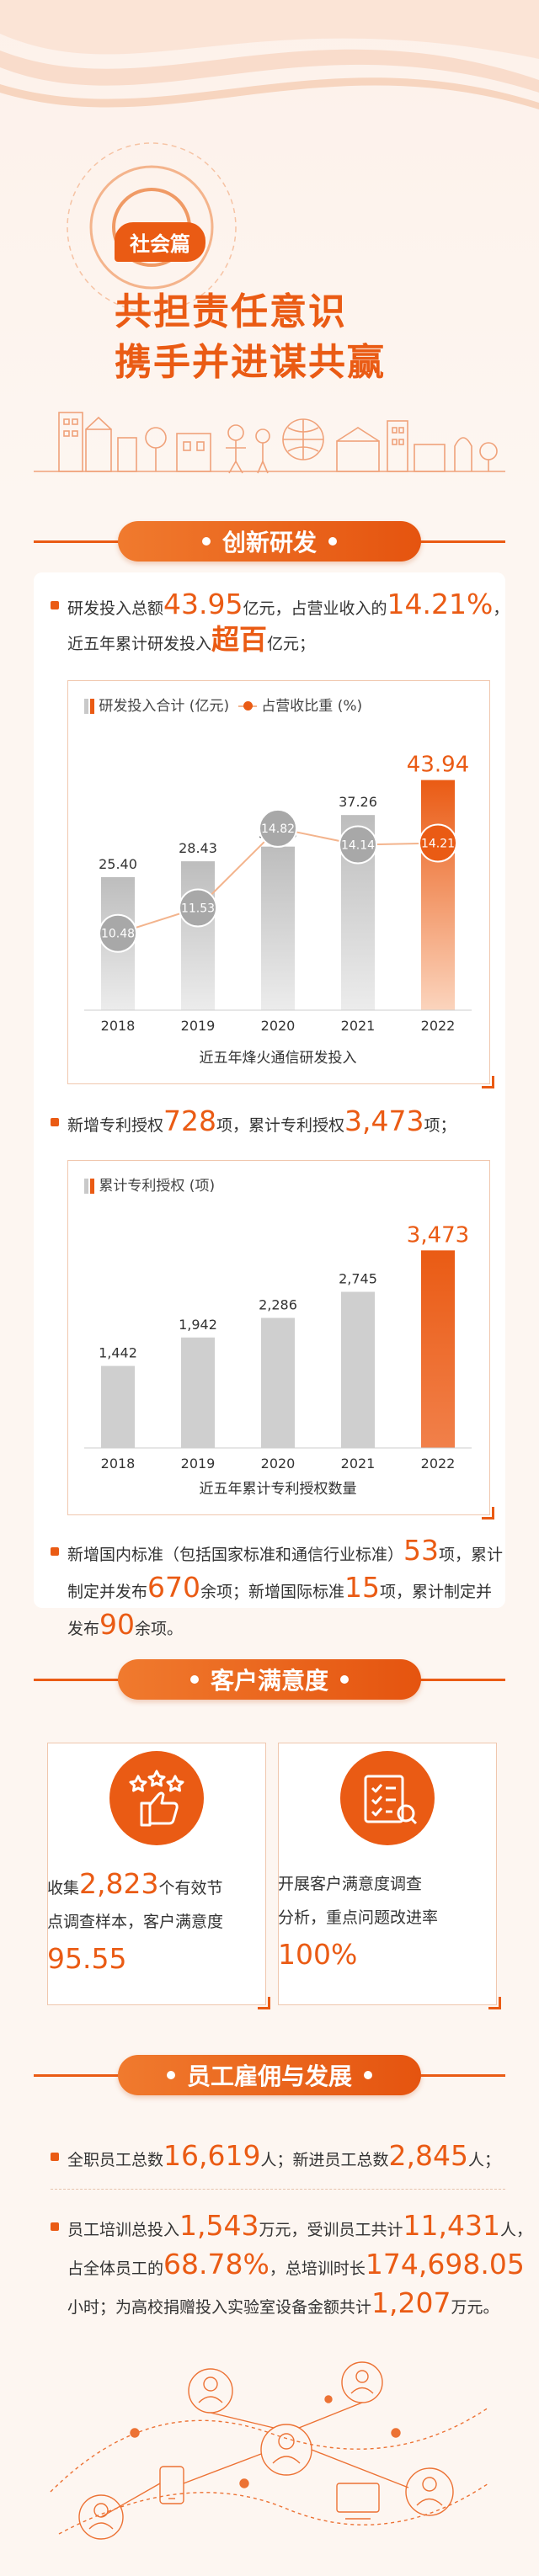  What do you see at coordinates (283, 2302) in the screenshot?
I see `training-line3: 小时；为高校捐赠投入实验室设备金额共计1,207万元。` at bounding box center [283, 2302].